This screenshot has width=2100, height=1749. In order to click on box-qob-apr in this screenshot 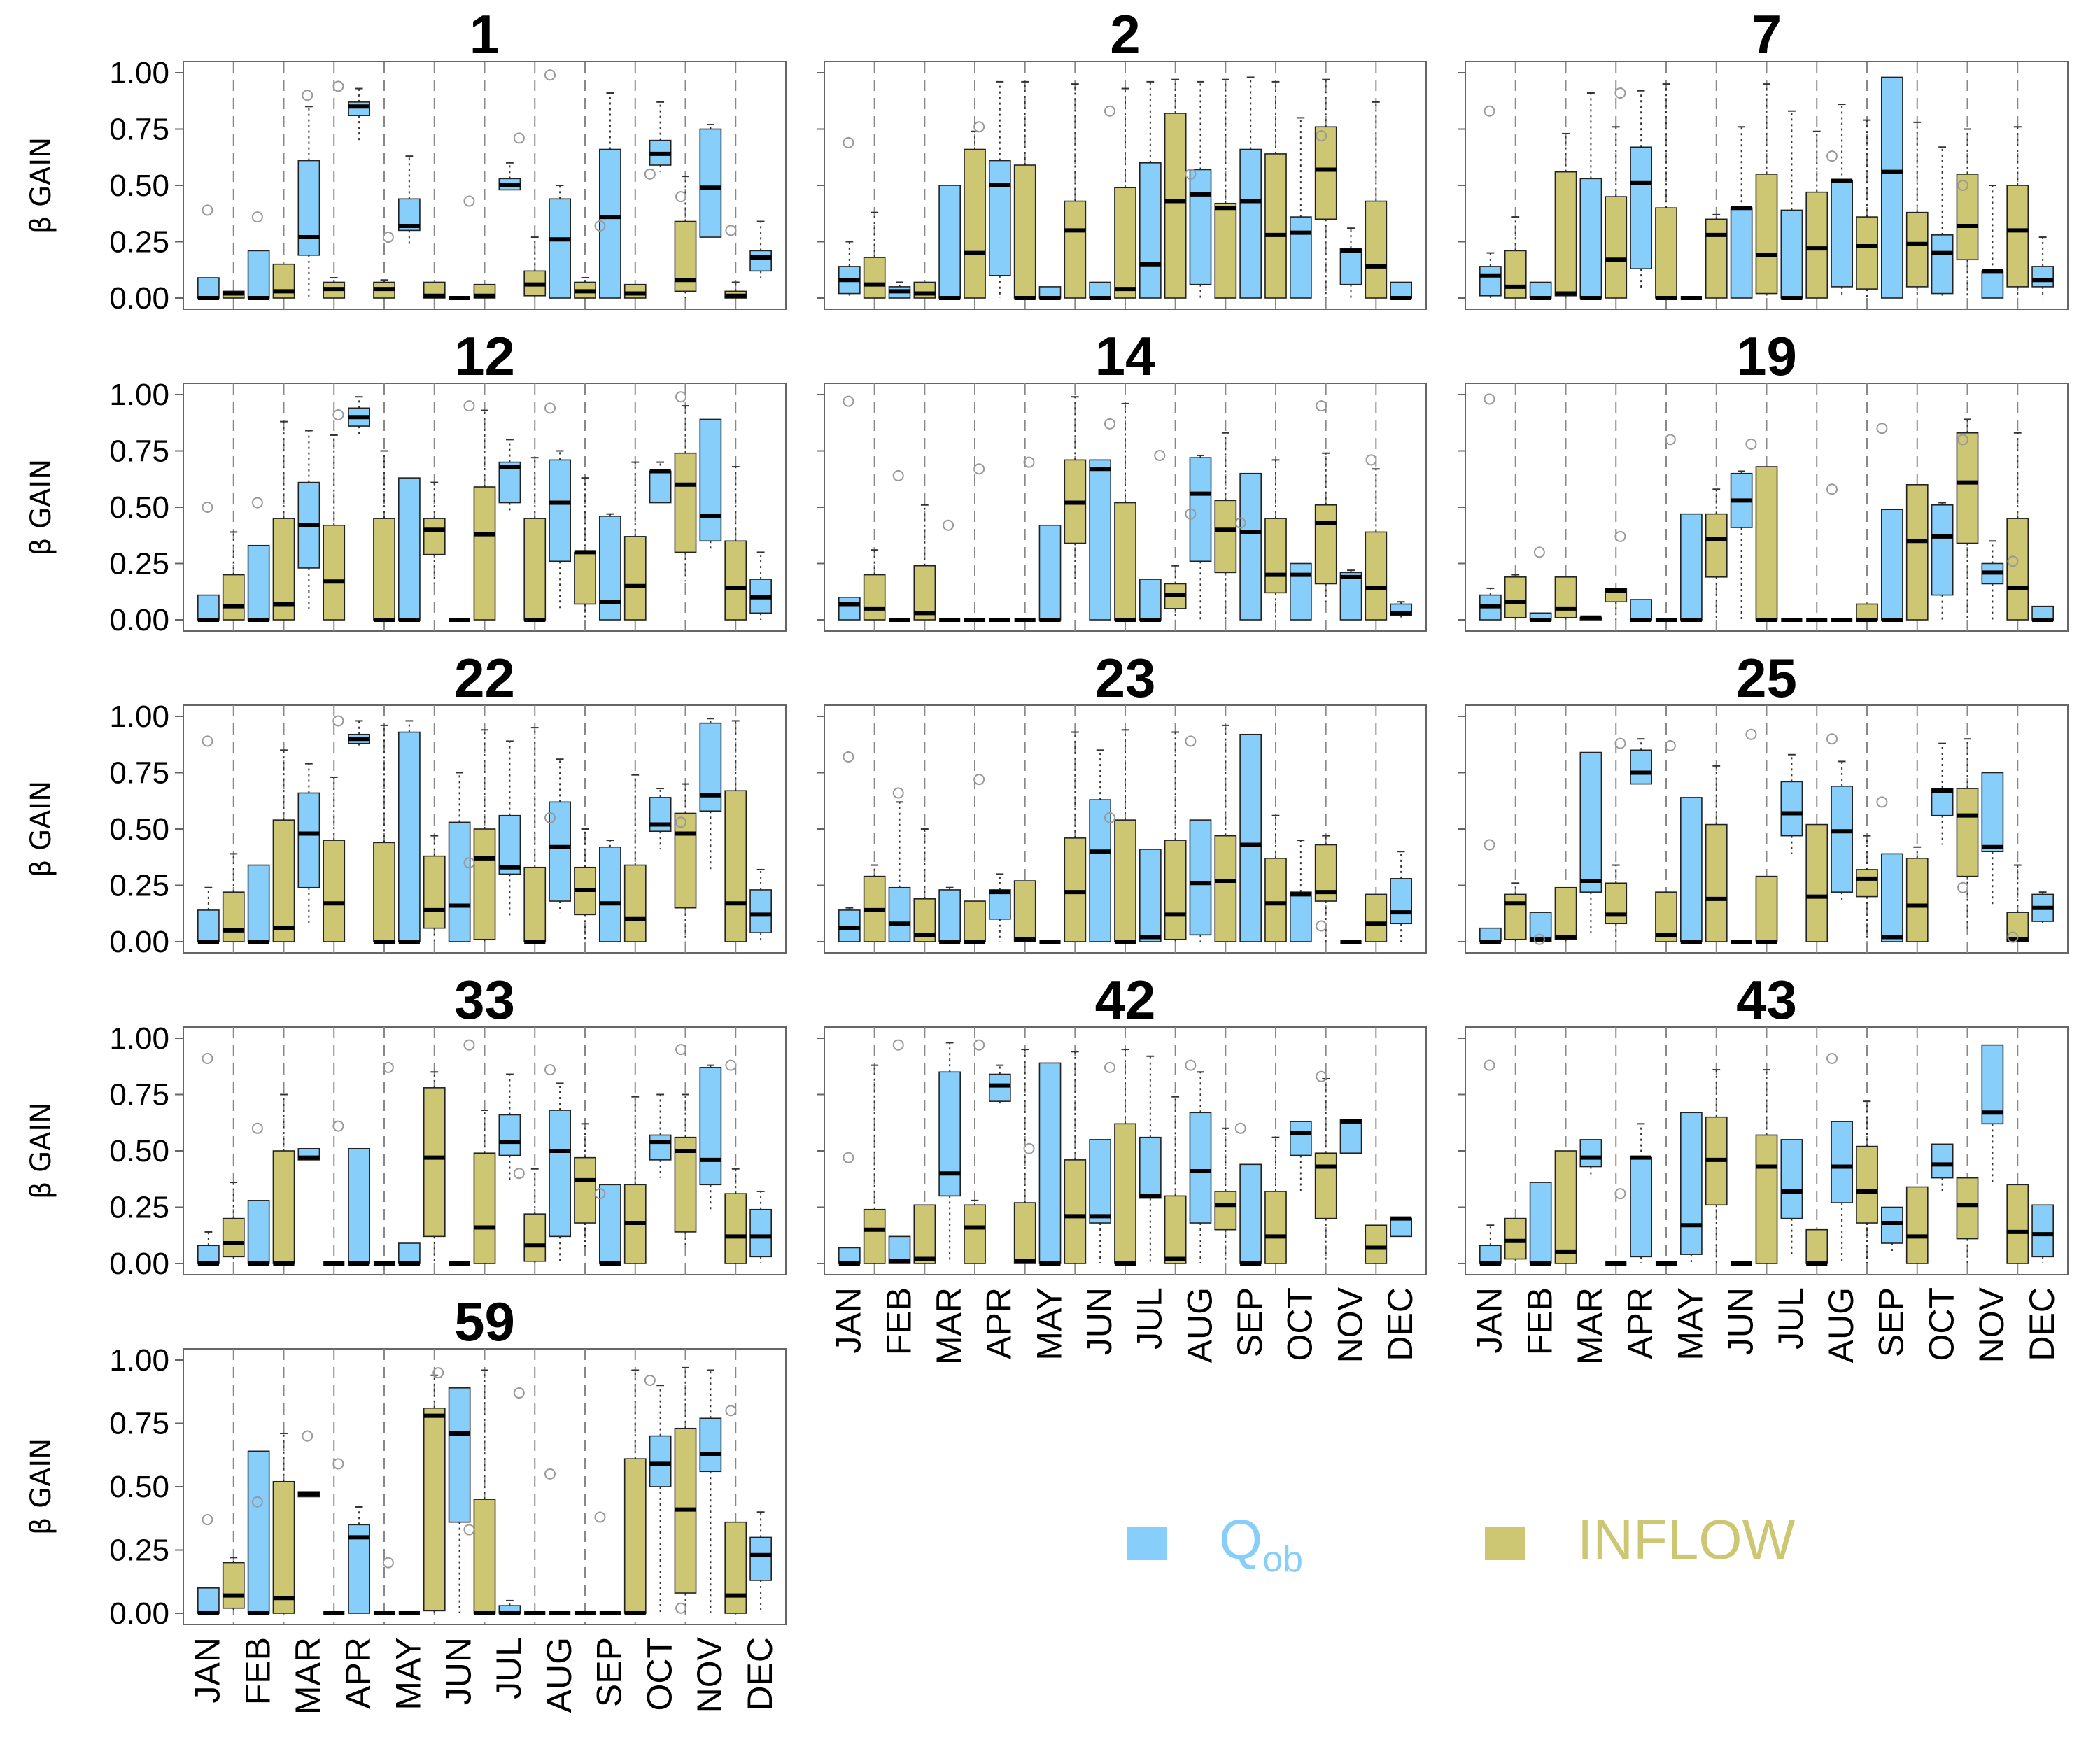, I will do `click(359, 114)`.